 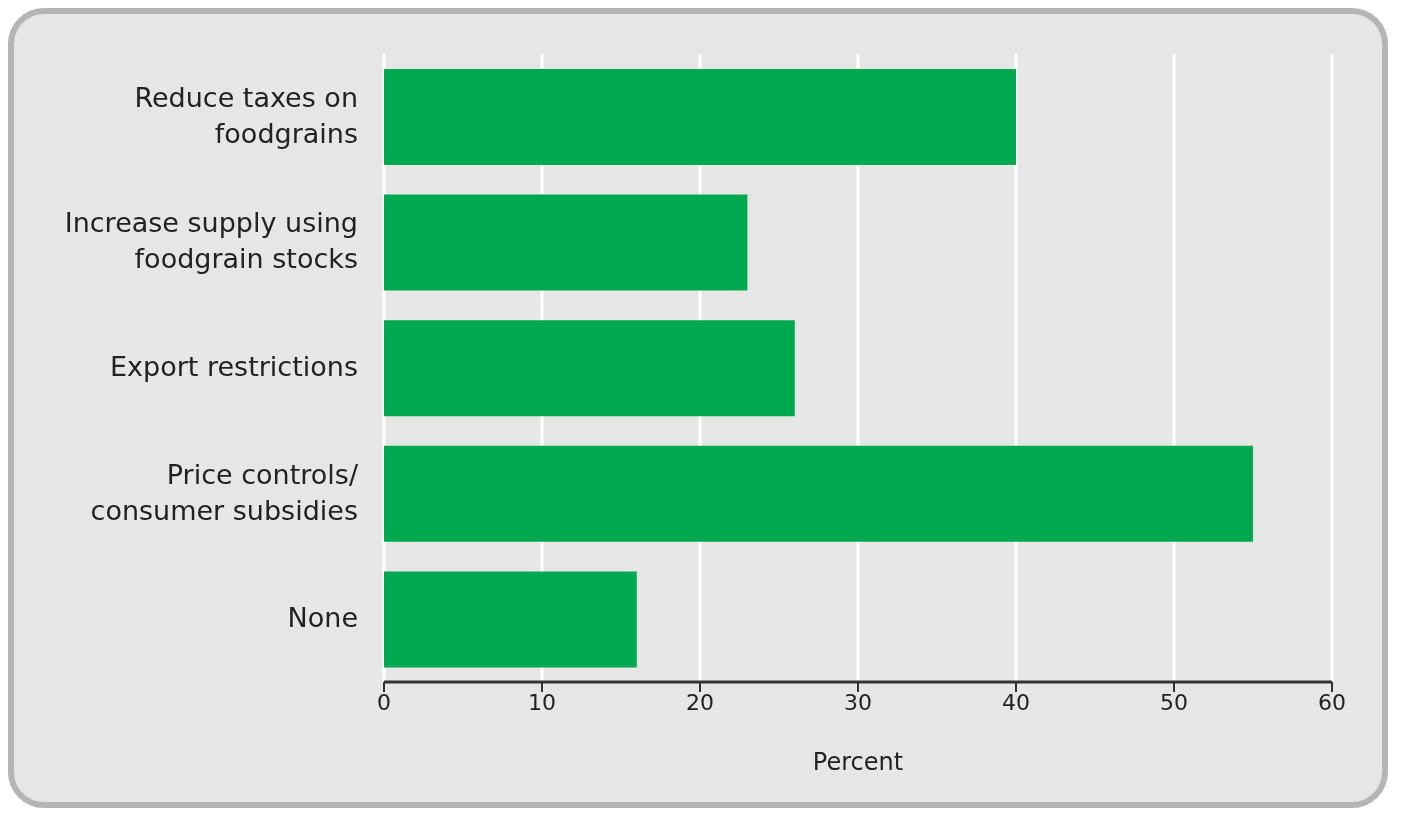 I want to click on x-tick-label: 60, so click(x=1332, y=702).